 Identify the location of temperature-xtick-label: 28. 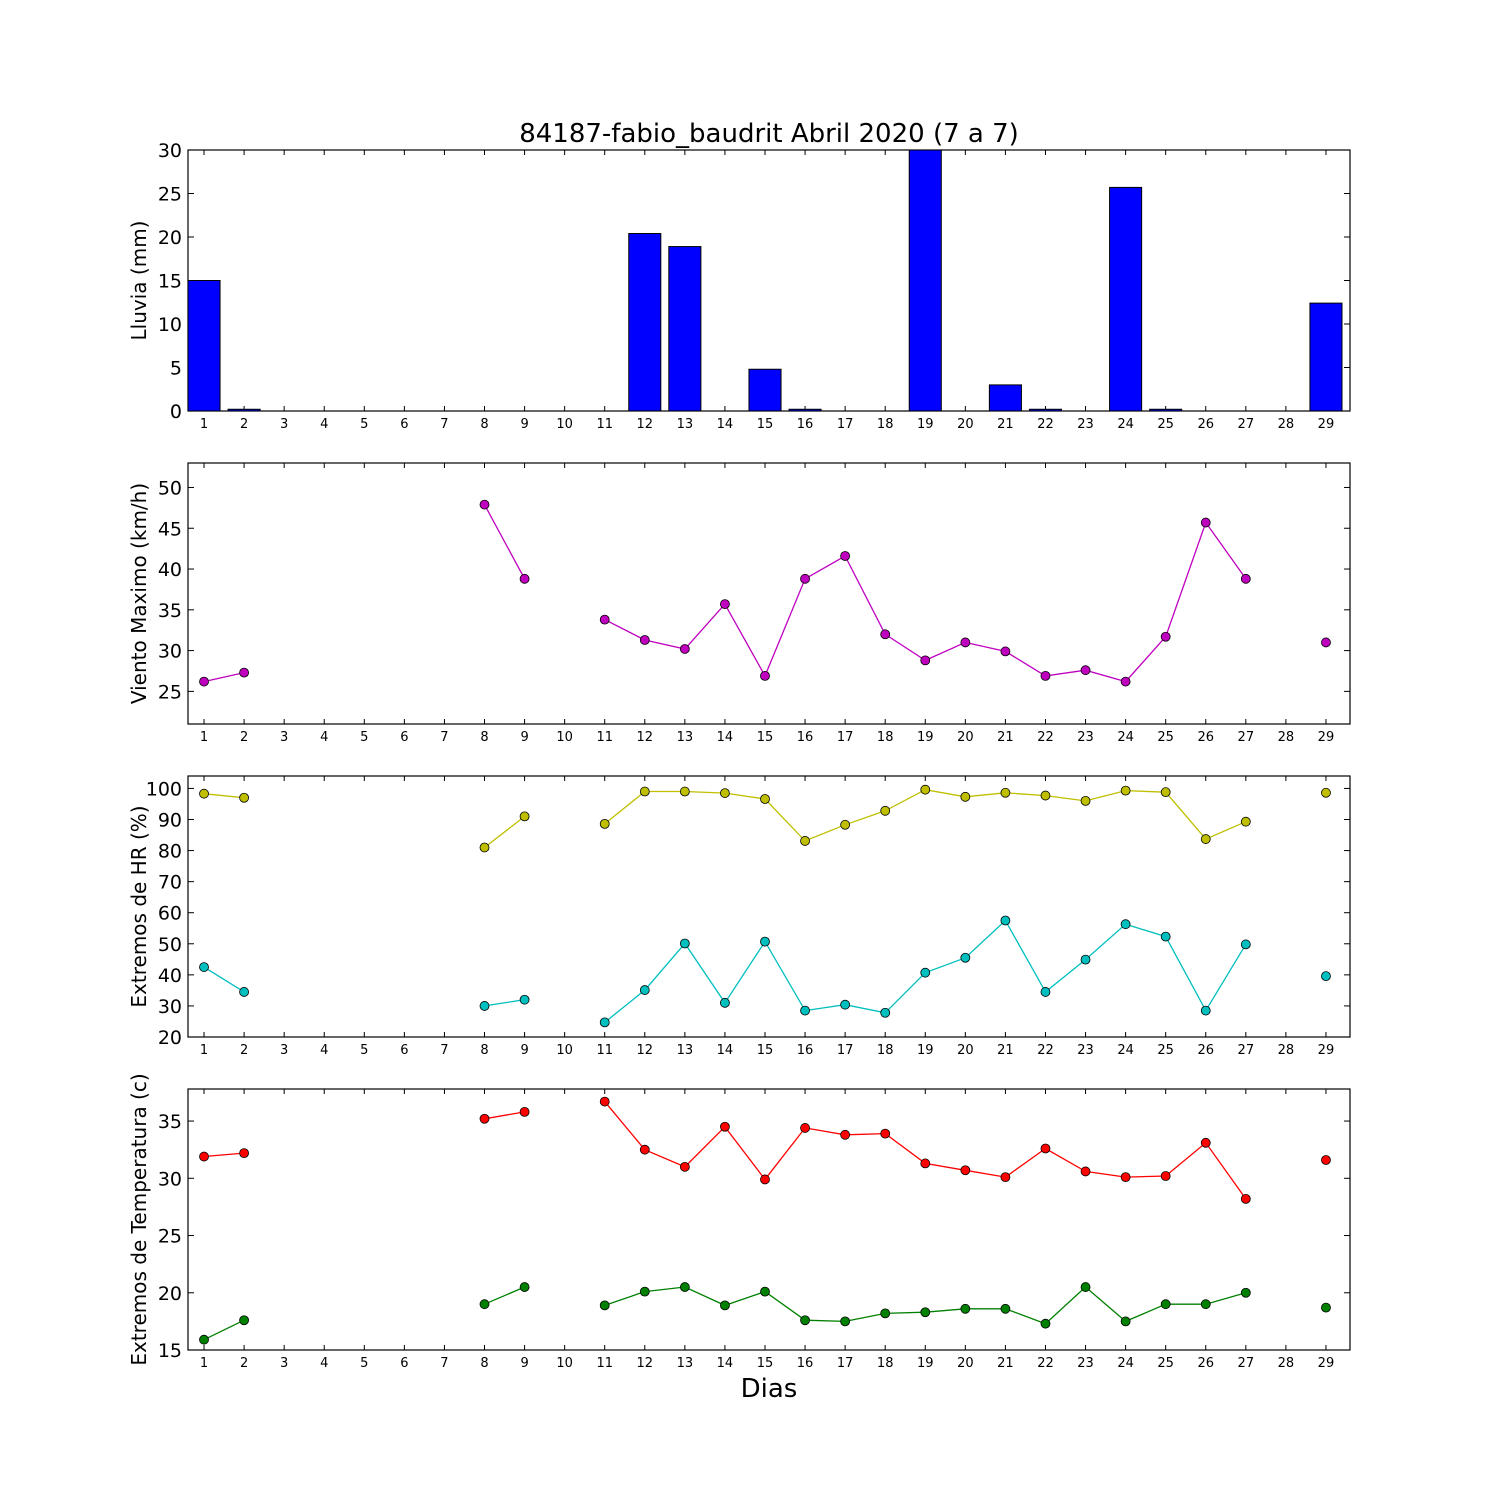
(1286, 1363).